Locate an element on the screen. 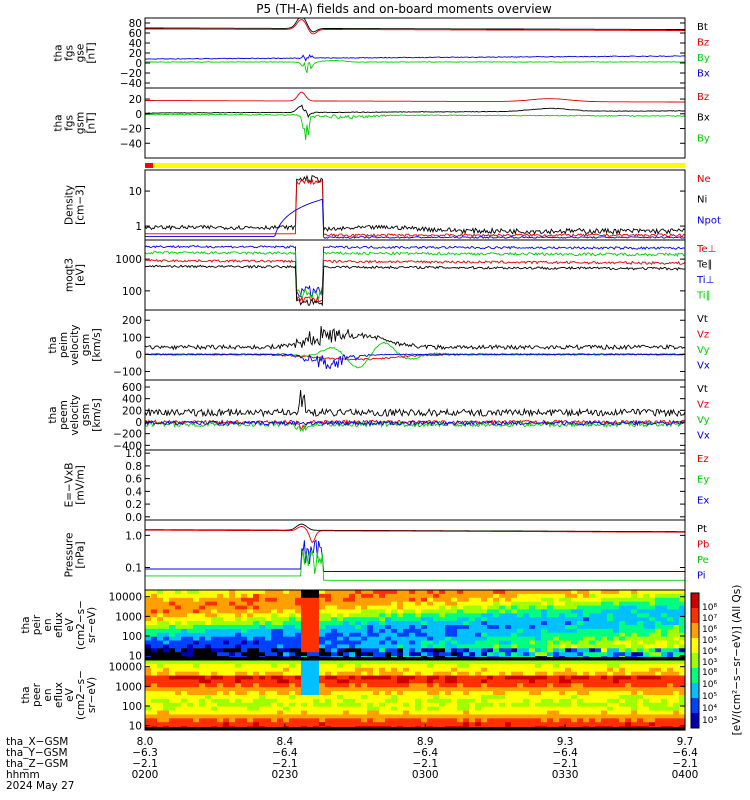  x-row-value: 0200 is located at coordinates (145, 775).